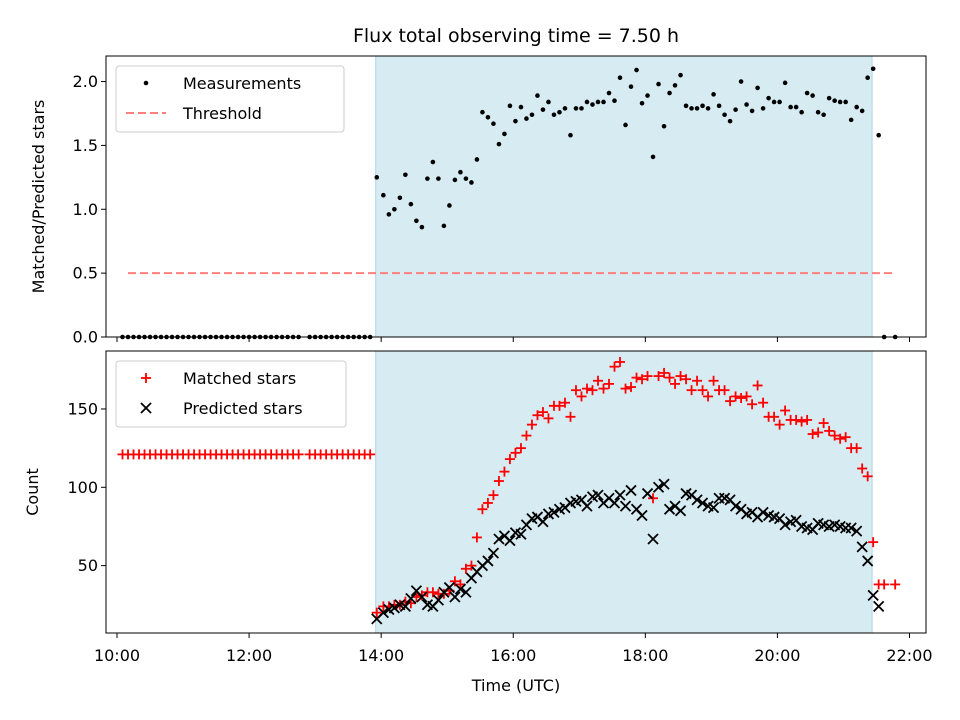 This screenshot has width=960, height=720. Describe the element at coordinates (89, 209) in the screenshot. I see `ratio-y-ticks: 0.0 0.5 1.0 1.5 2.0` at that location.